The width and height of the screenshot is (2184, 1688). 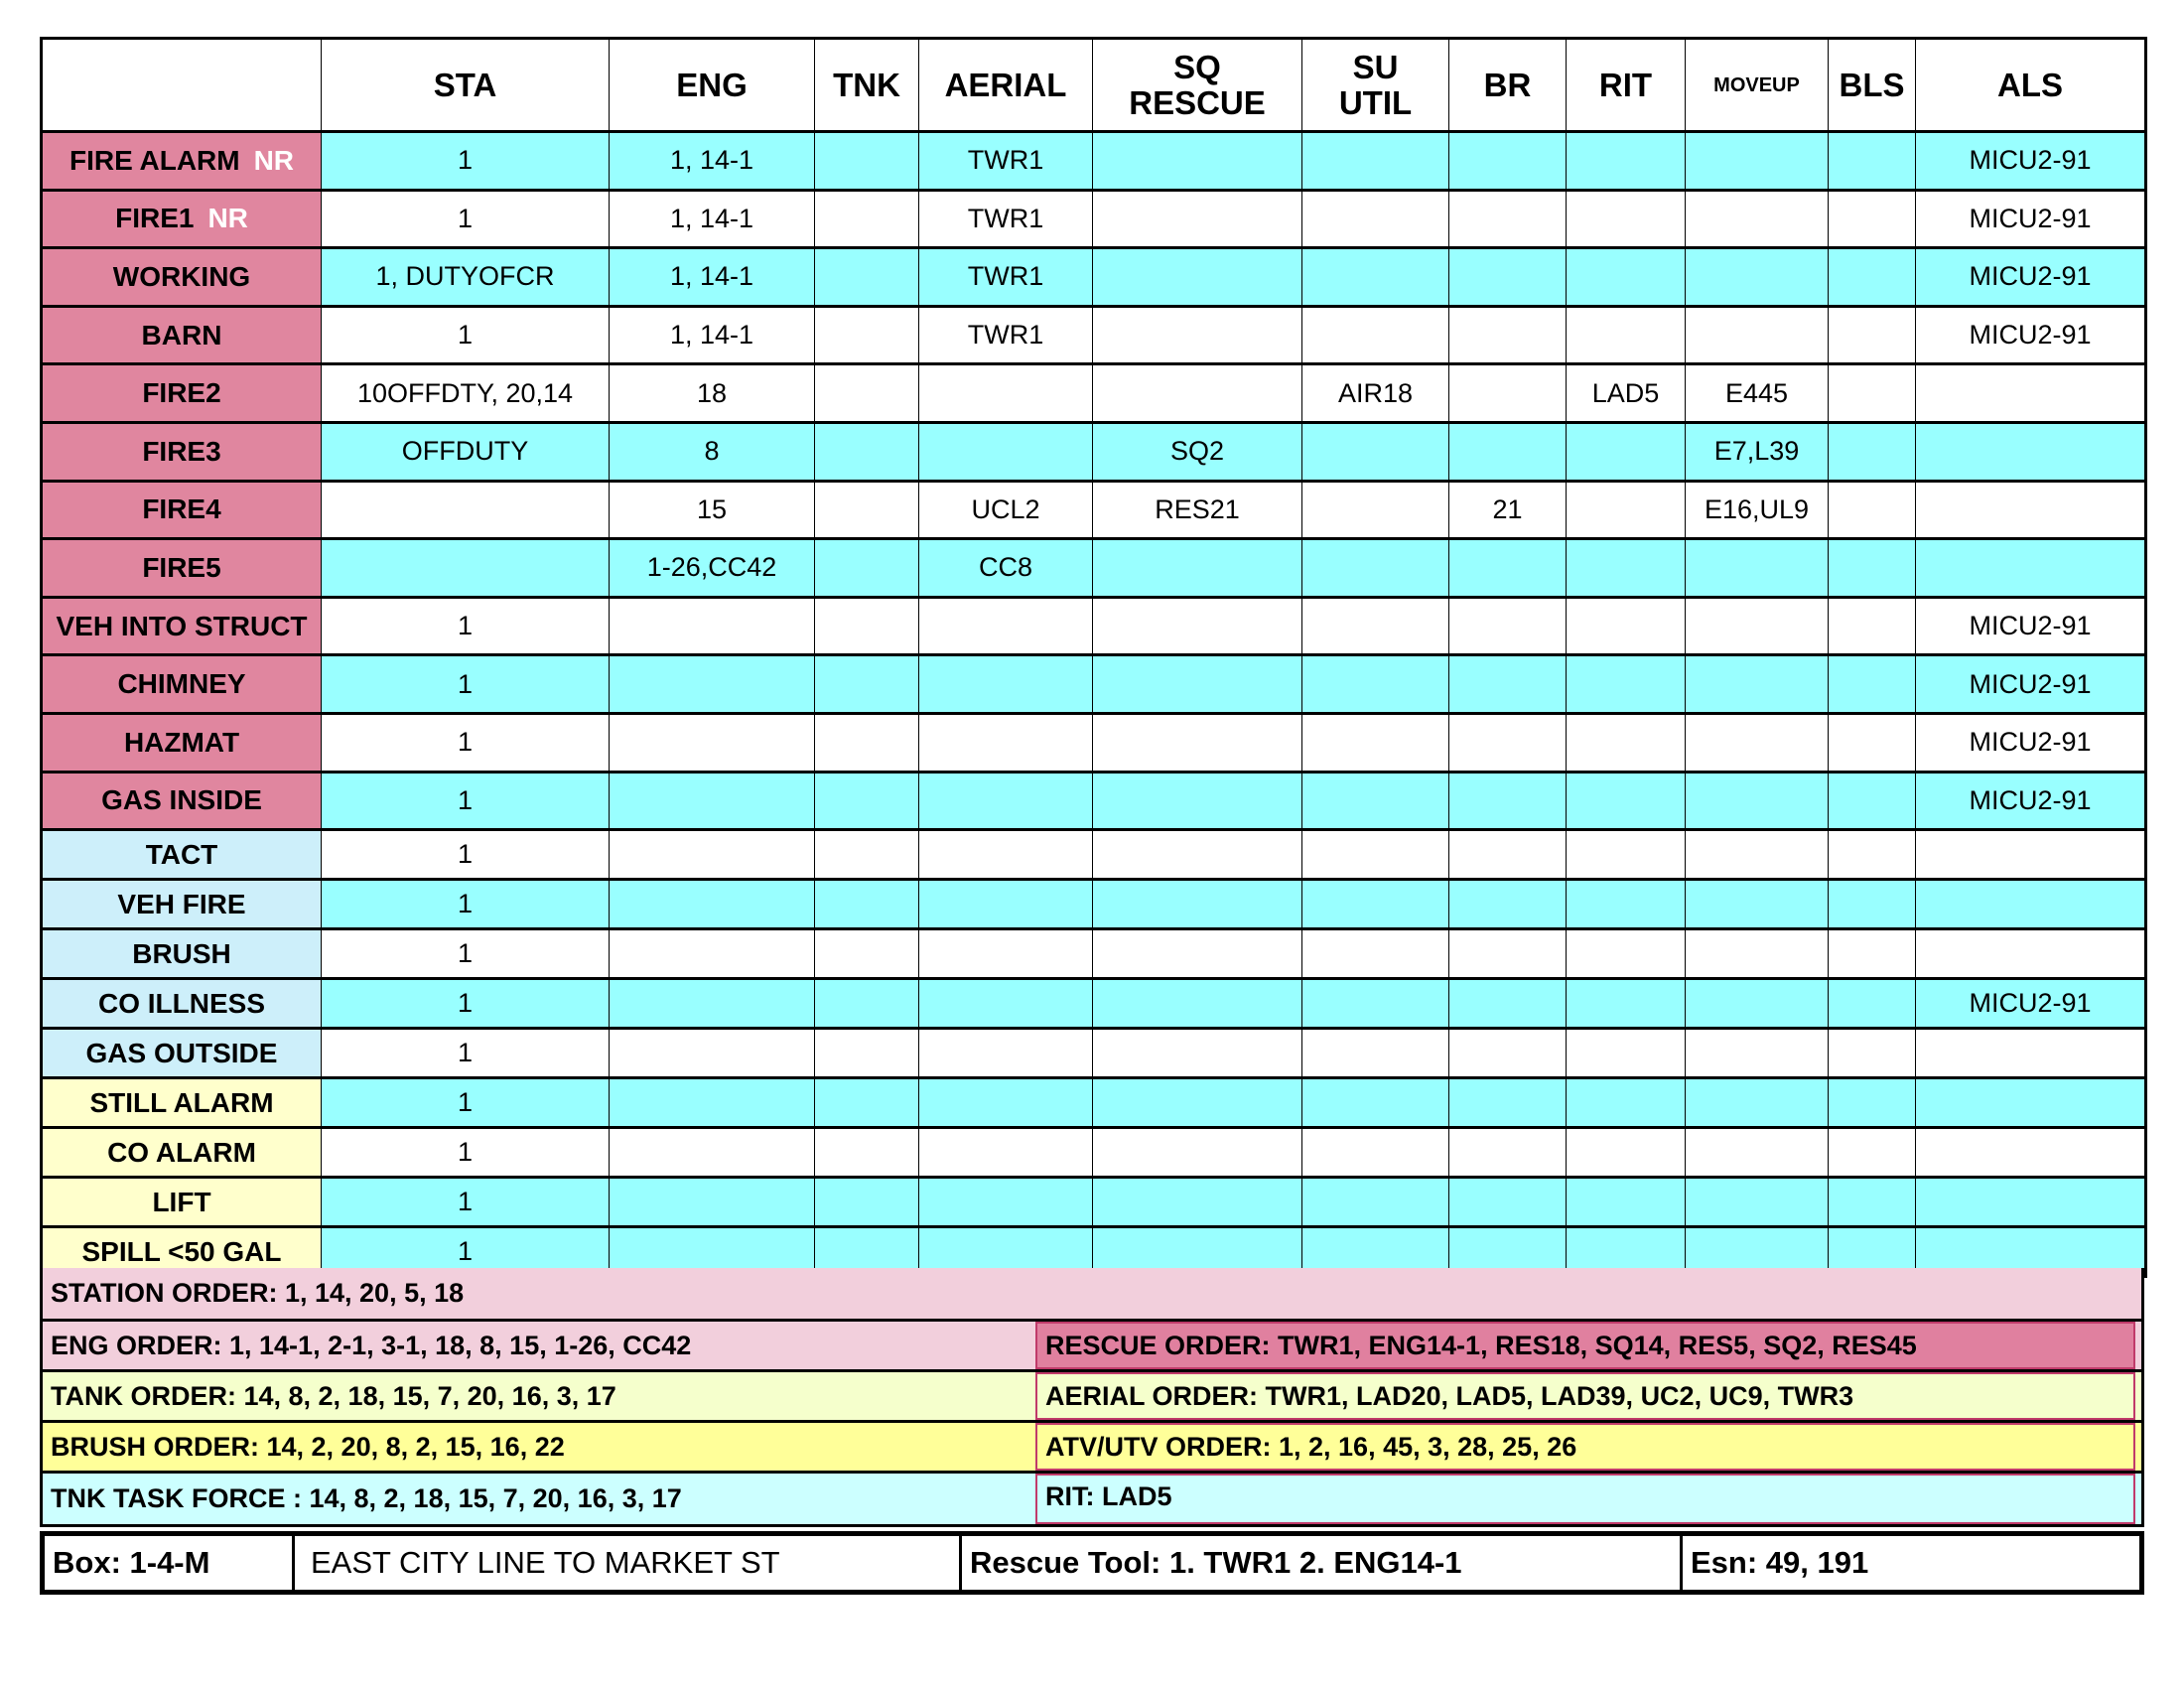 What do you see at coordinates (181, 1103) in the screenshot?
I see `incident-type: STILL ALARM` at bounding box center [181, 1103].